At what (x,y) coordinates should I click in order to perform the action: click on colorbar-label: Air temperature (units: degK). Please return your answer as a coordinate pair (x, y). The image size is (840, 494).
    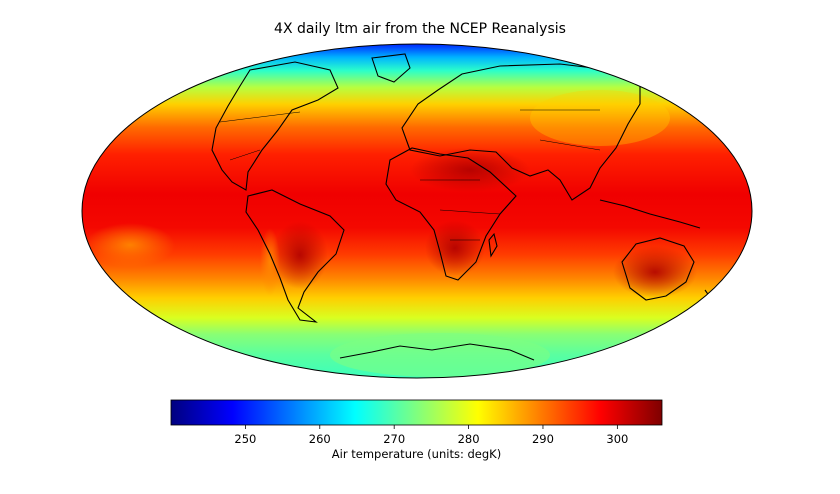
    Looking at the image, I should click on (416, 454).